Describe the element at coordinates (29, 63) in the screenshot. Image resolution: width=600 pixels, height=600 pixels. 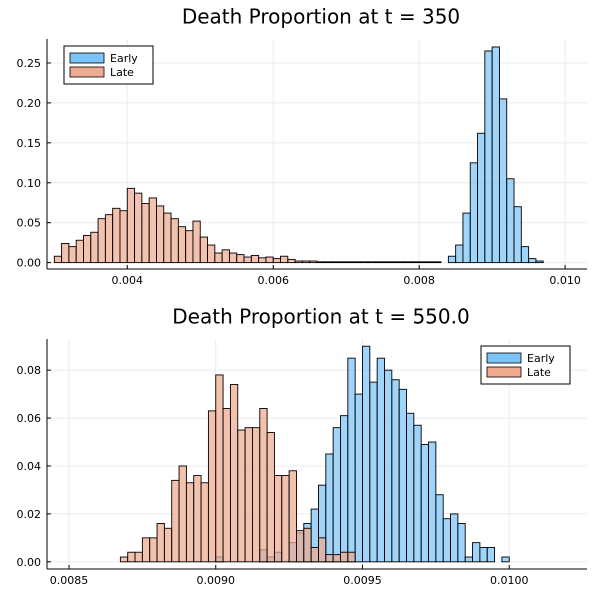
I see `y-tick-label: 0.25` at that location.